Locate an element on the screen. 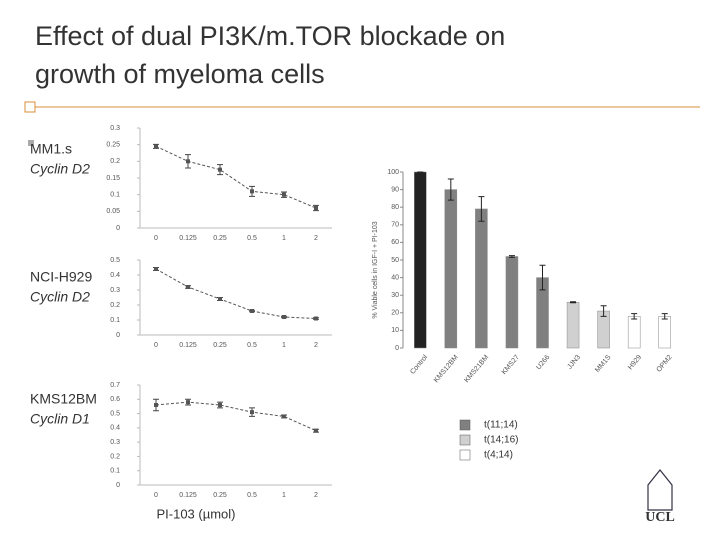 This screenshot has height=540, width=720. y-tick-label: 50 is located at coordinates (395, 260).